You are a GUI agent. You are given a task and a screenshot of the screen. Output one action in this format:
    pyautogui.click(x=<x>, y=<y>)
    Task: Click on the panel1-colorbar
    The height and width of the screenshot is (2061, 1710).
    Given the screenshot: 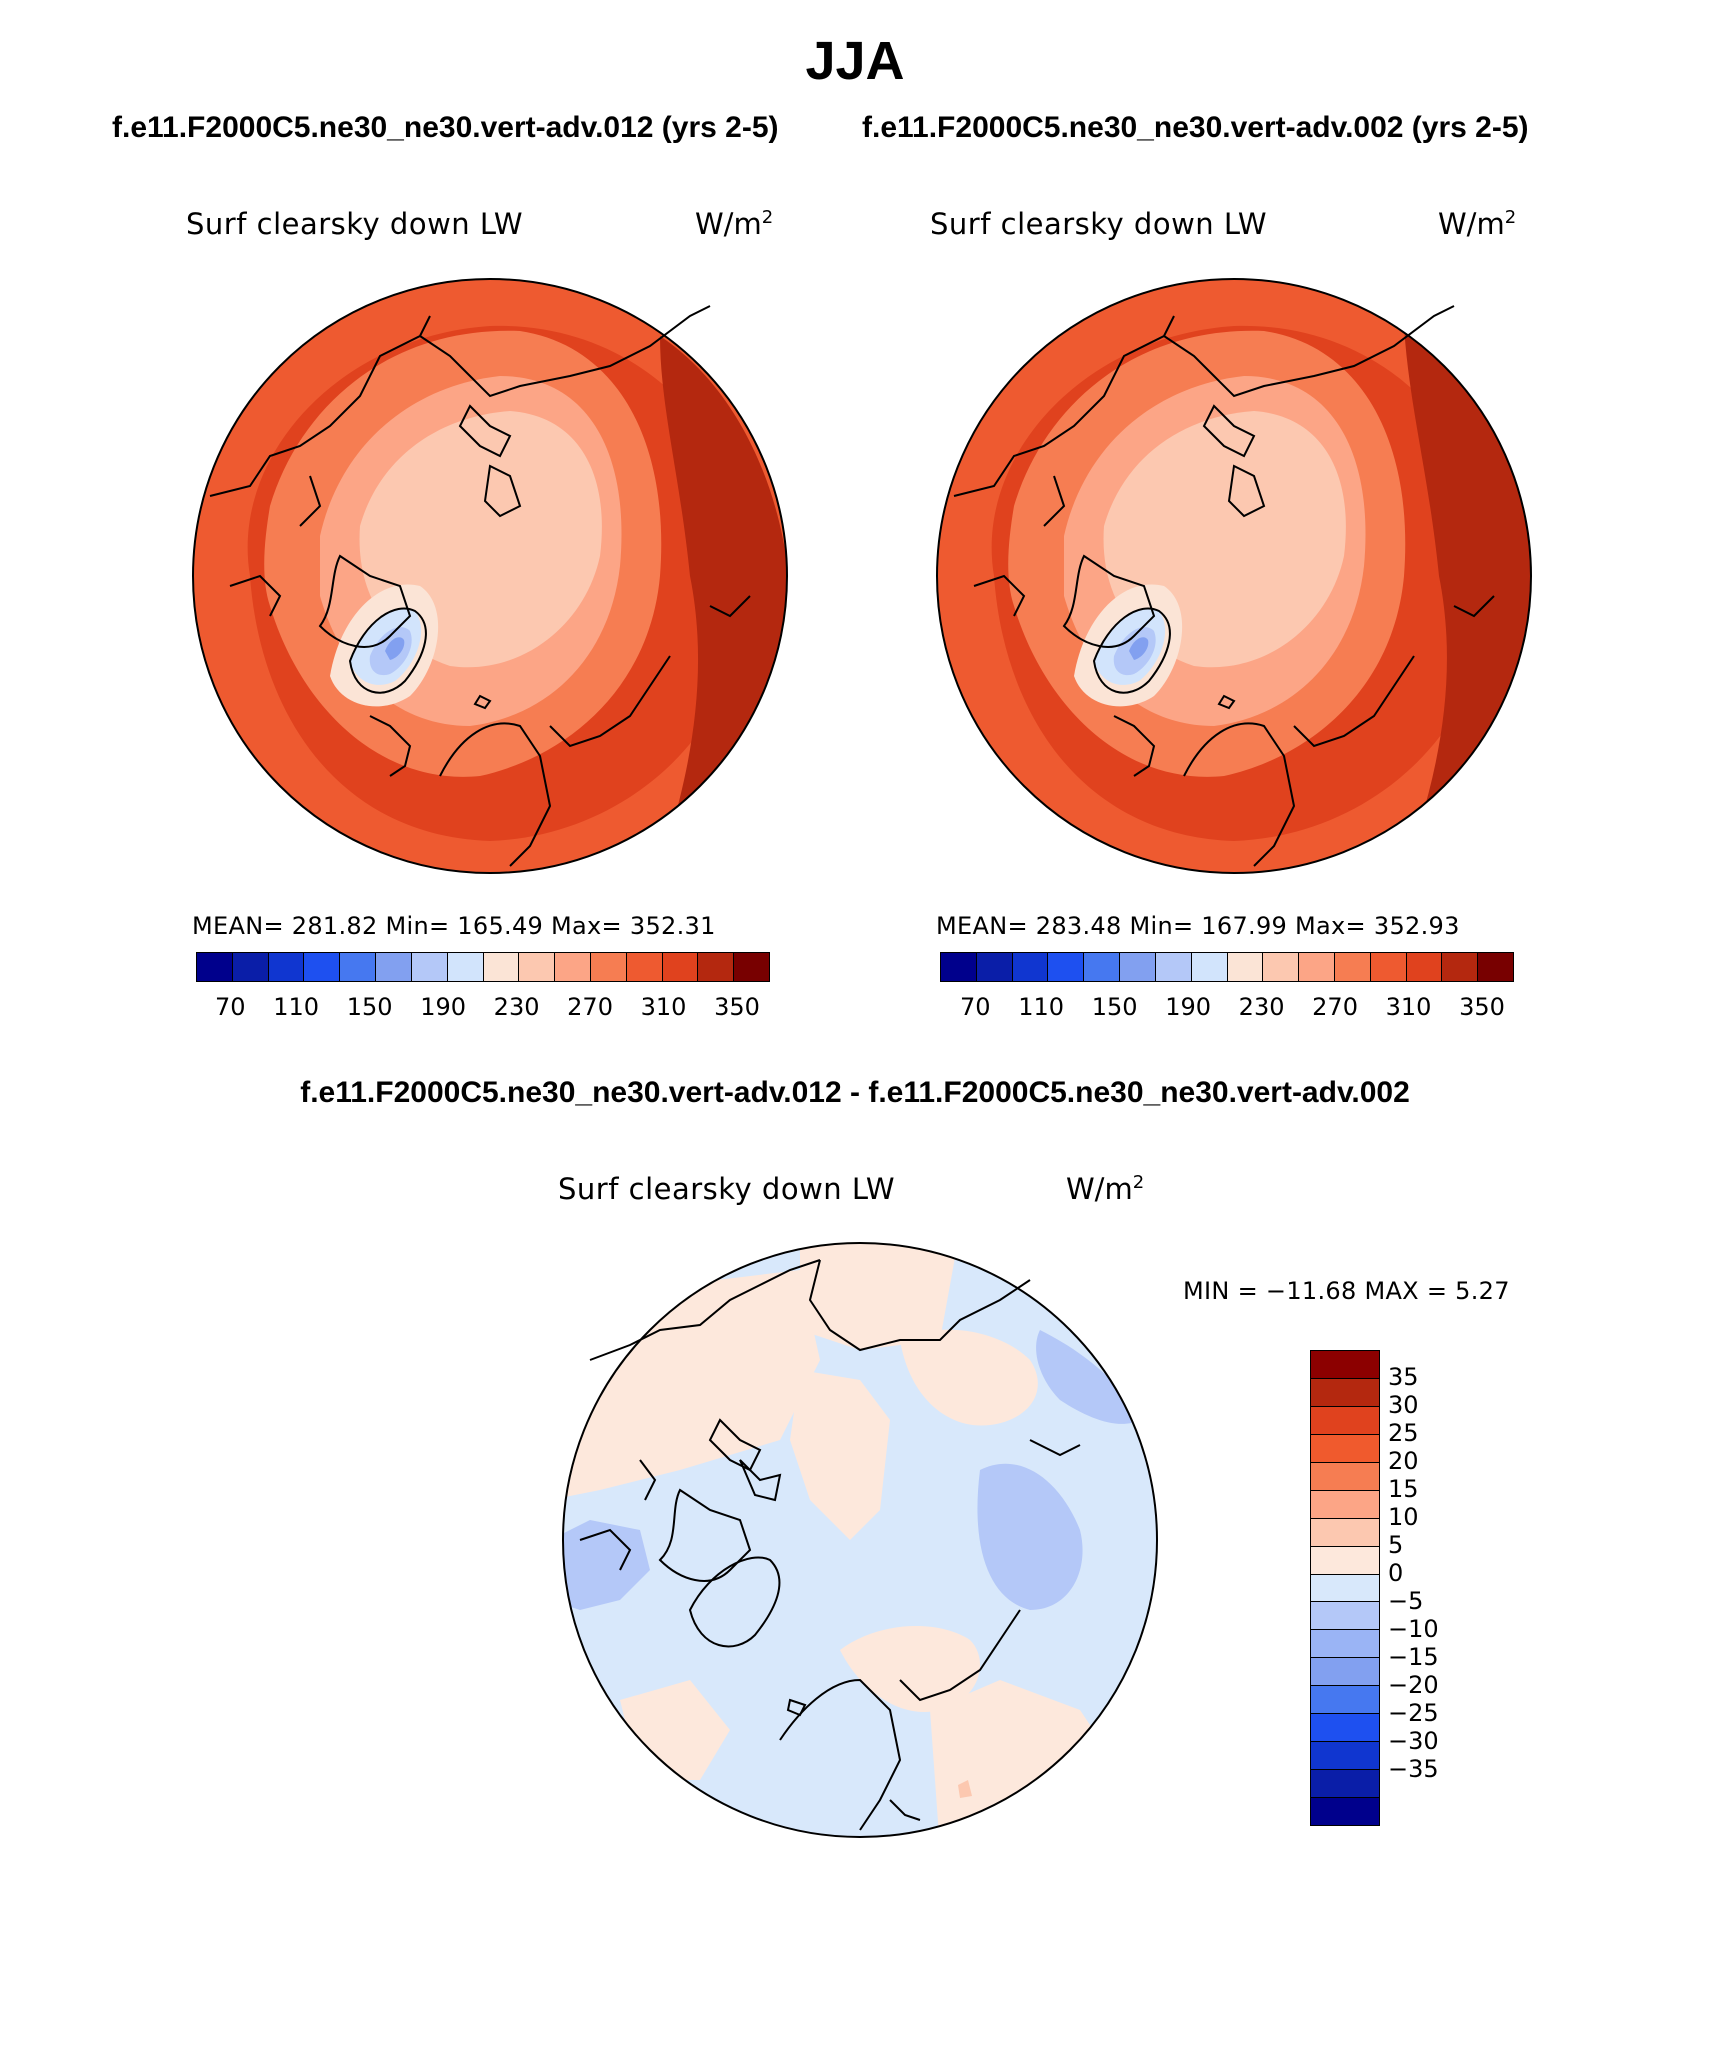 What is the action you would take?
    pyautogui.click(x=483, y=967)
    